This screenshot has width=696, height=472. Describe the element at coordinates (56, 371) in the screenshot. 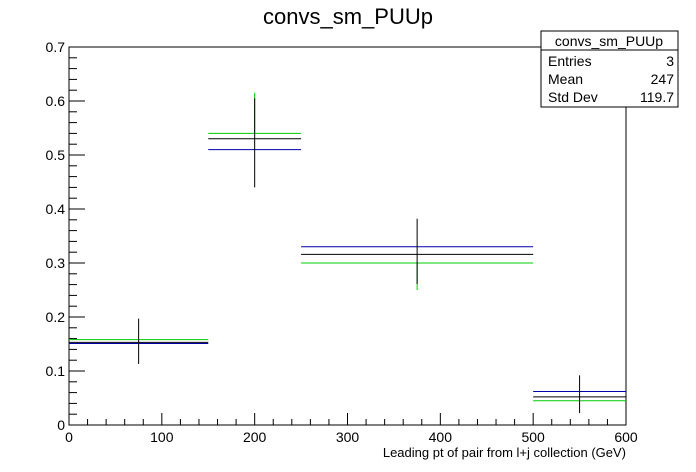

I see `y-tick-label: 0.1` at that location.